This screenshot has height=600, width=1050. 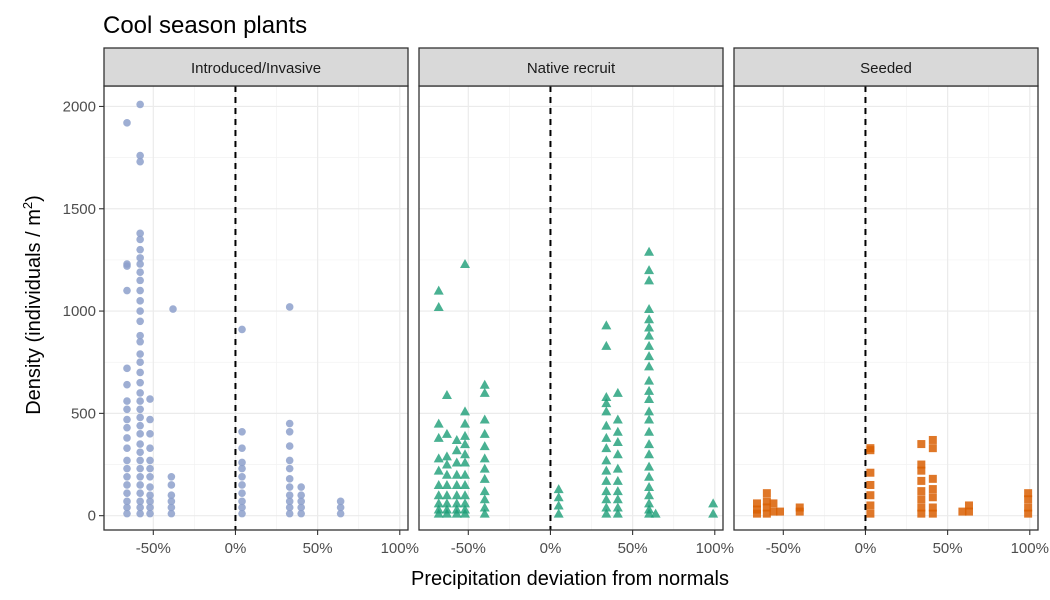 I want to click on x-tick-label: 100%, so click(x=1030, y=548).